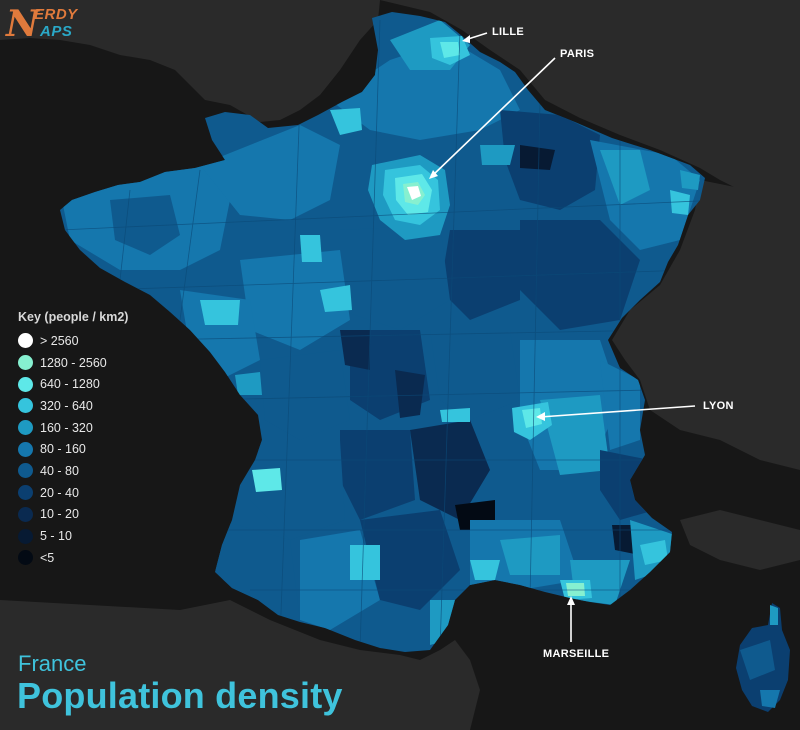 The height and width of the screenshot is (730, 800). Describe the element at coordinates (763, 657) in the screenshot. I see `corsica` at that location.